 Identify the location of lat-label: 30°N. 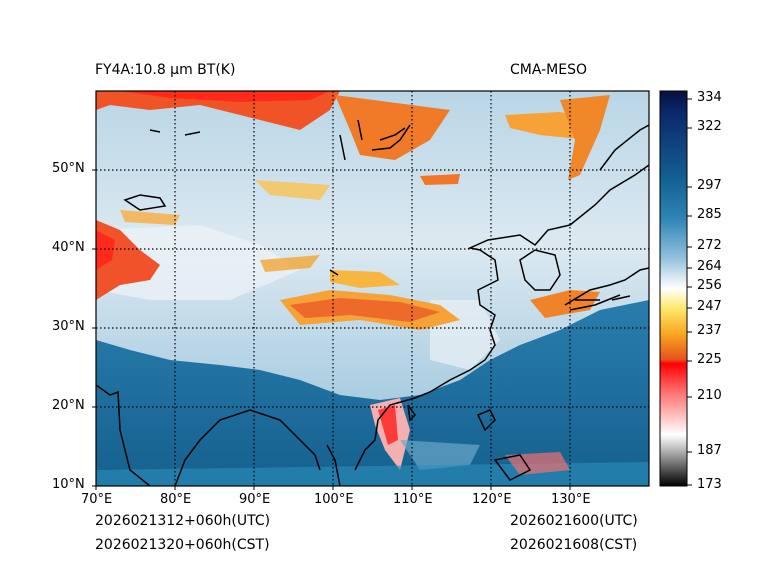
(68, 326).